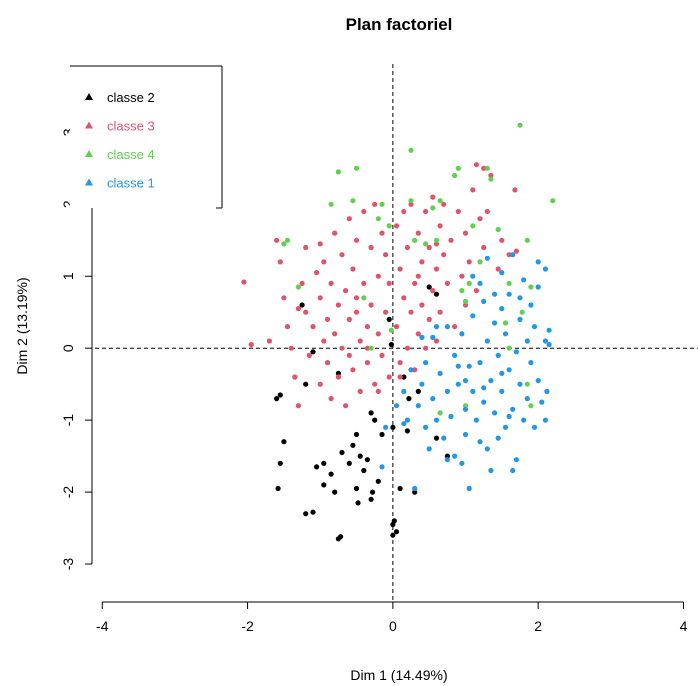  Describe the element at coordinates (68, 132) in the screenshot. I see `y-tick-label: 3` at that location.